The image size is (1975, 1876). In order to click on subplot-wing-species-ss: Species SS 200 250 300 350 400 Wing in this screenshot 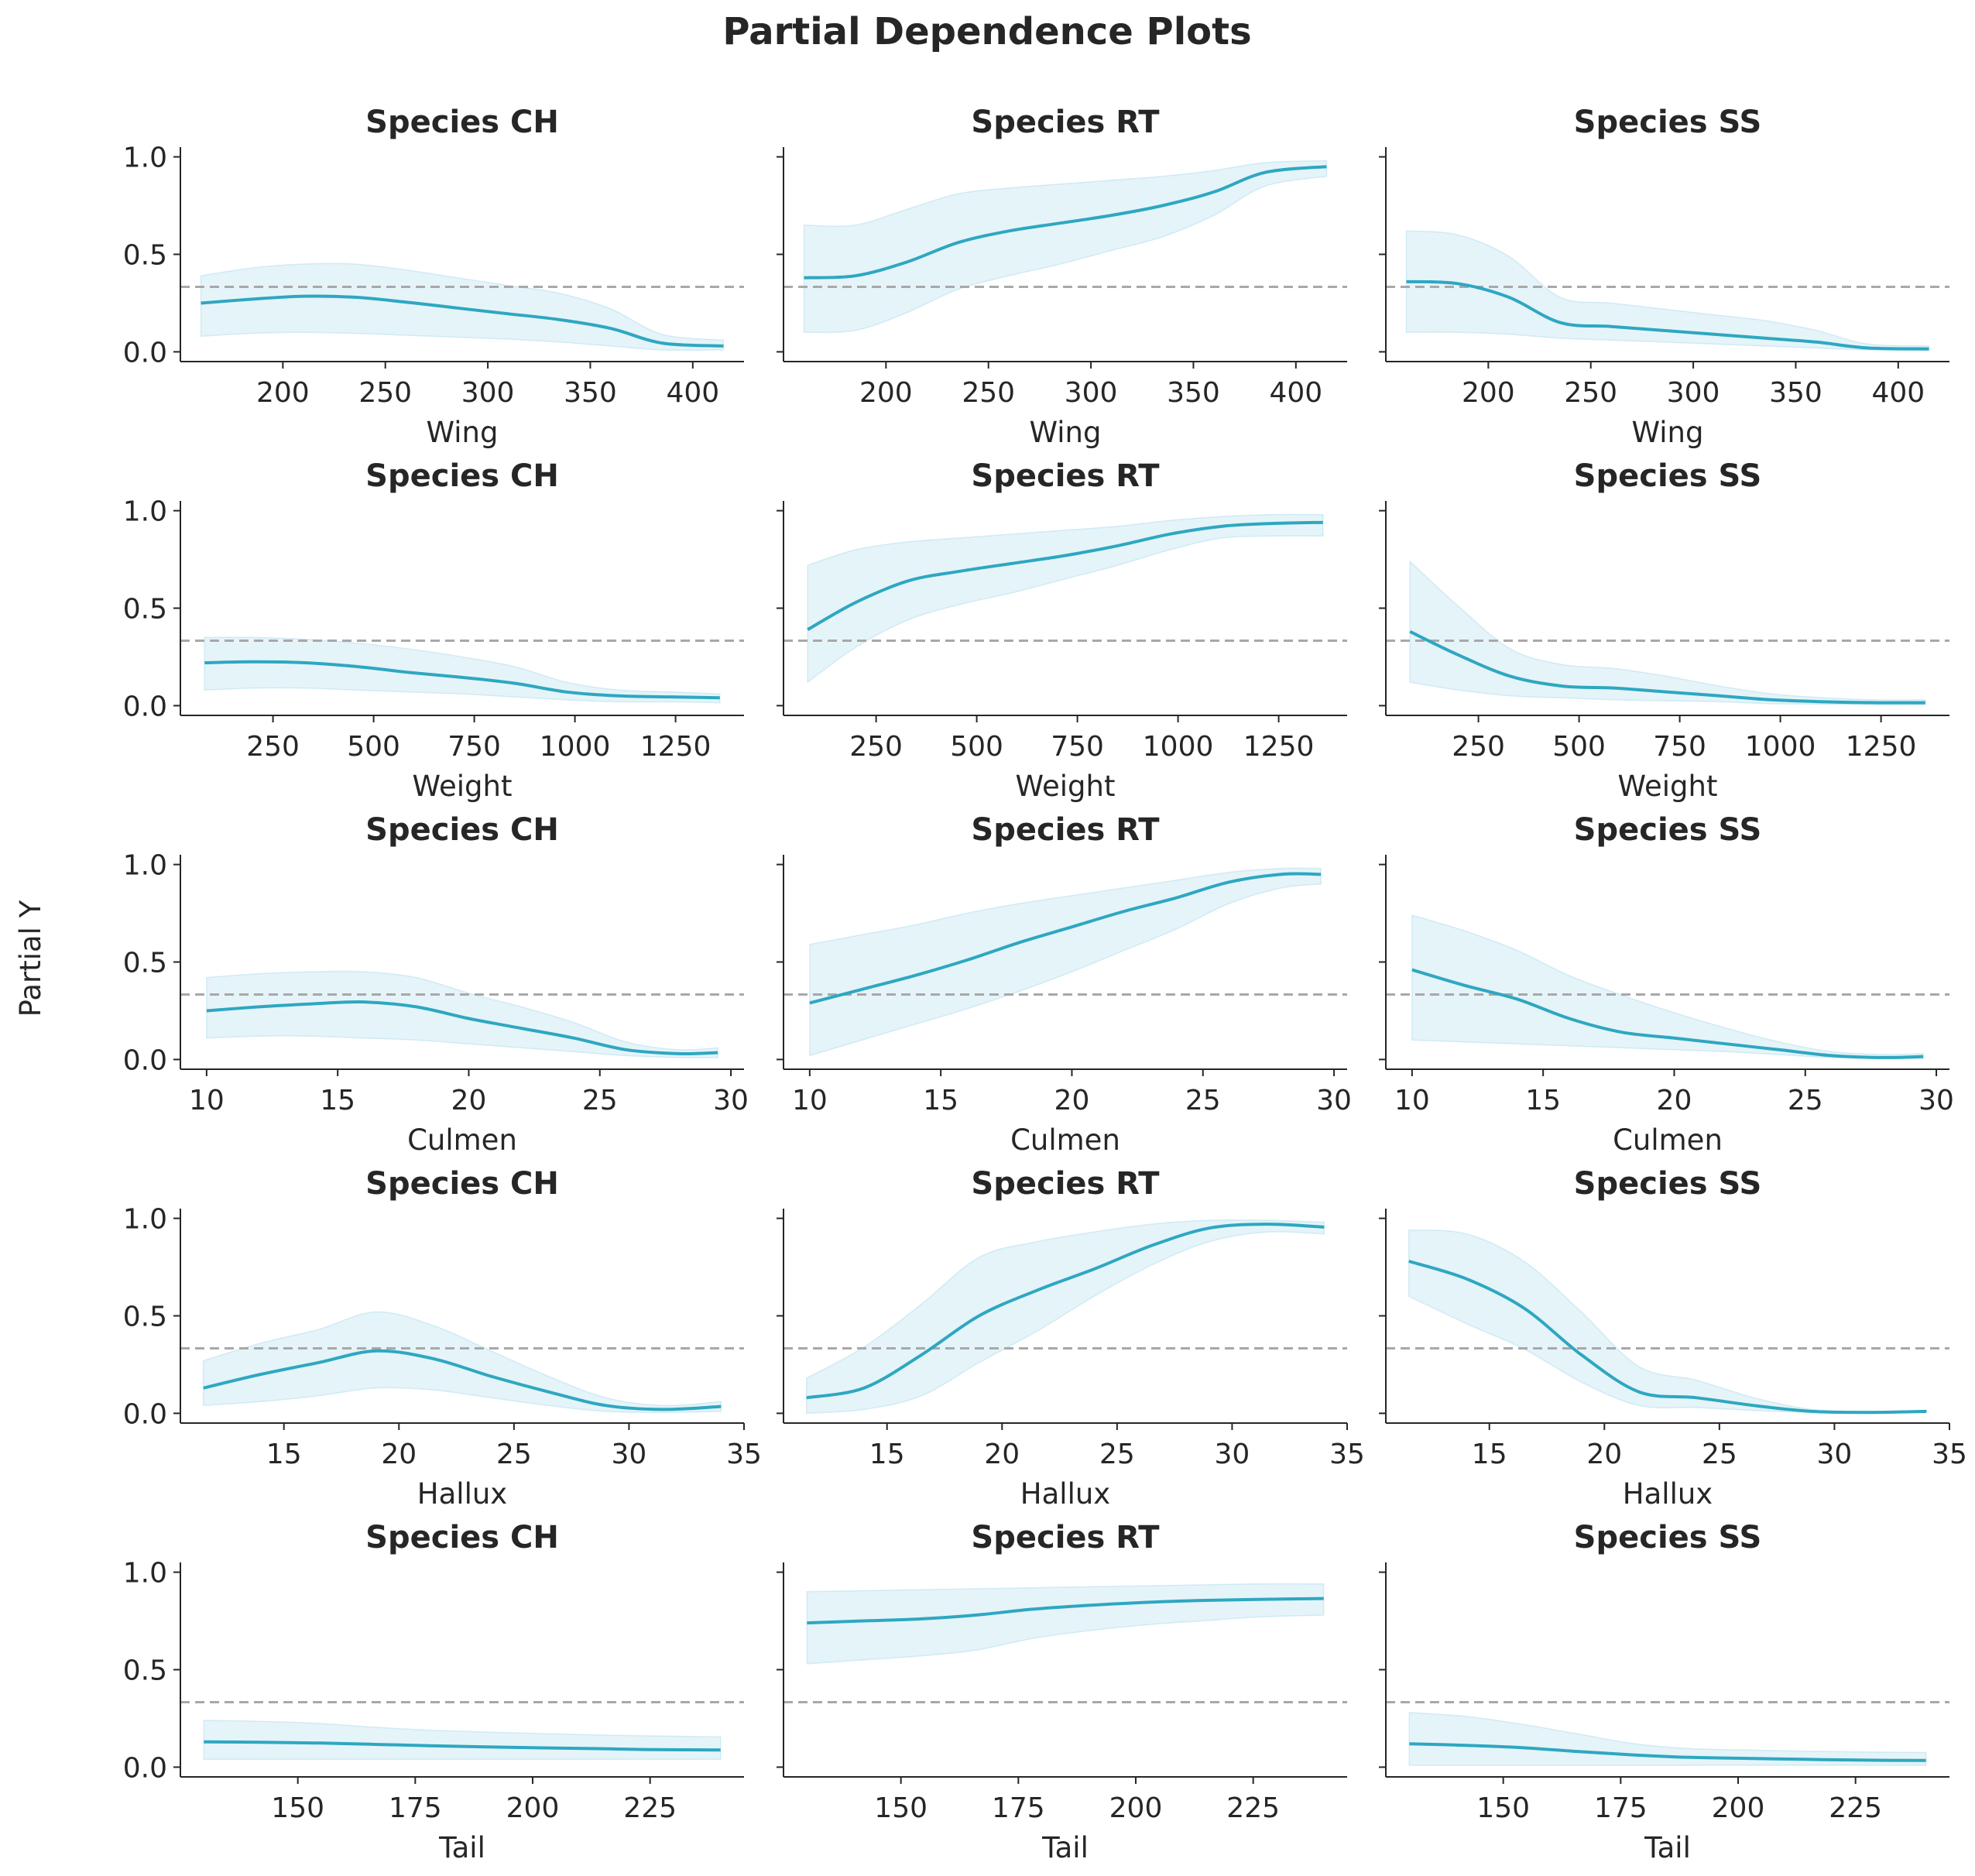, I will do `click(1664, 277)`.